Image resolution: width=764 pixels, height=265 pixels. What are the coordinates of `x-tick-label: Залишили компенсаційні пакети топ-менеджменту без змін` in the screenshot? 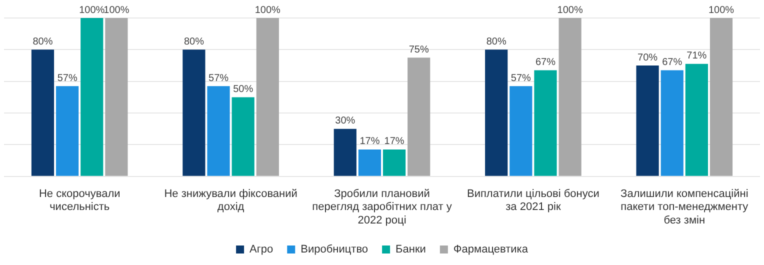 It's located at (684, 207).